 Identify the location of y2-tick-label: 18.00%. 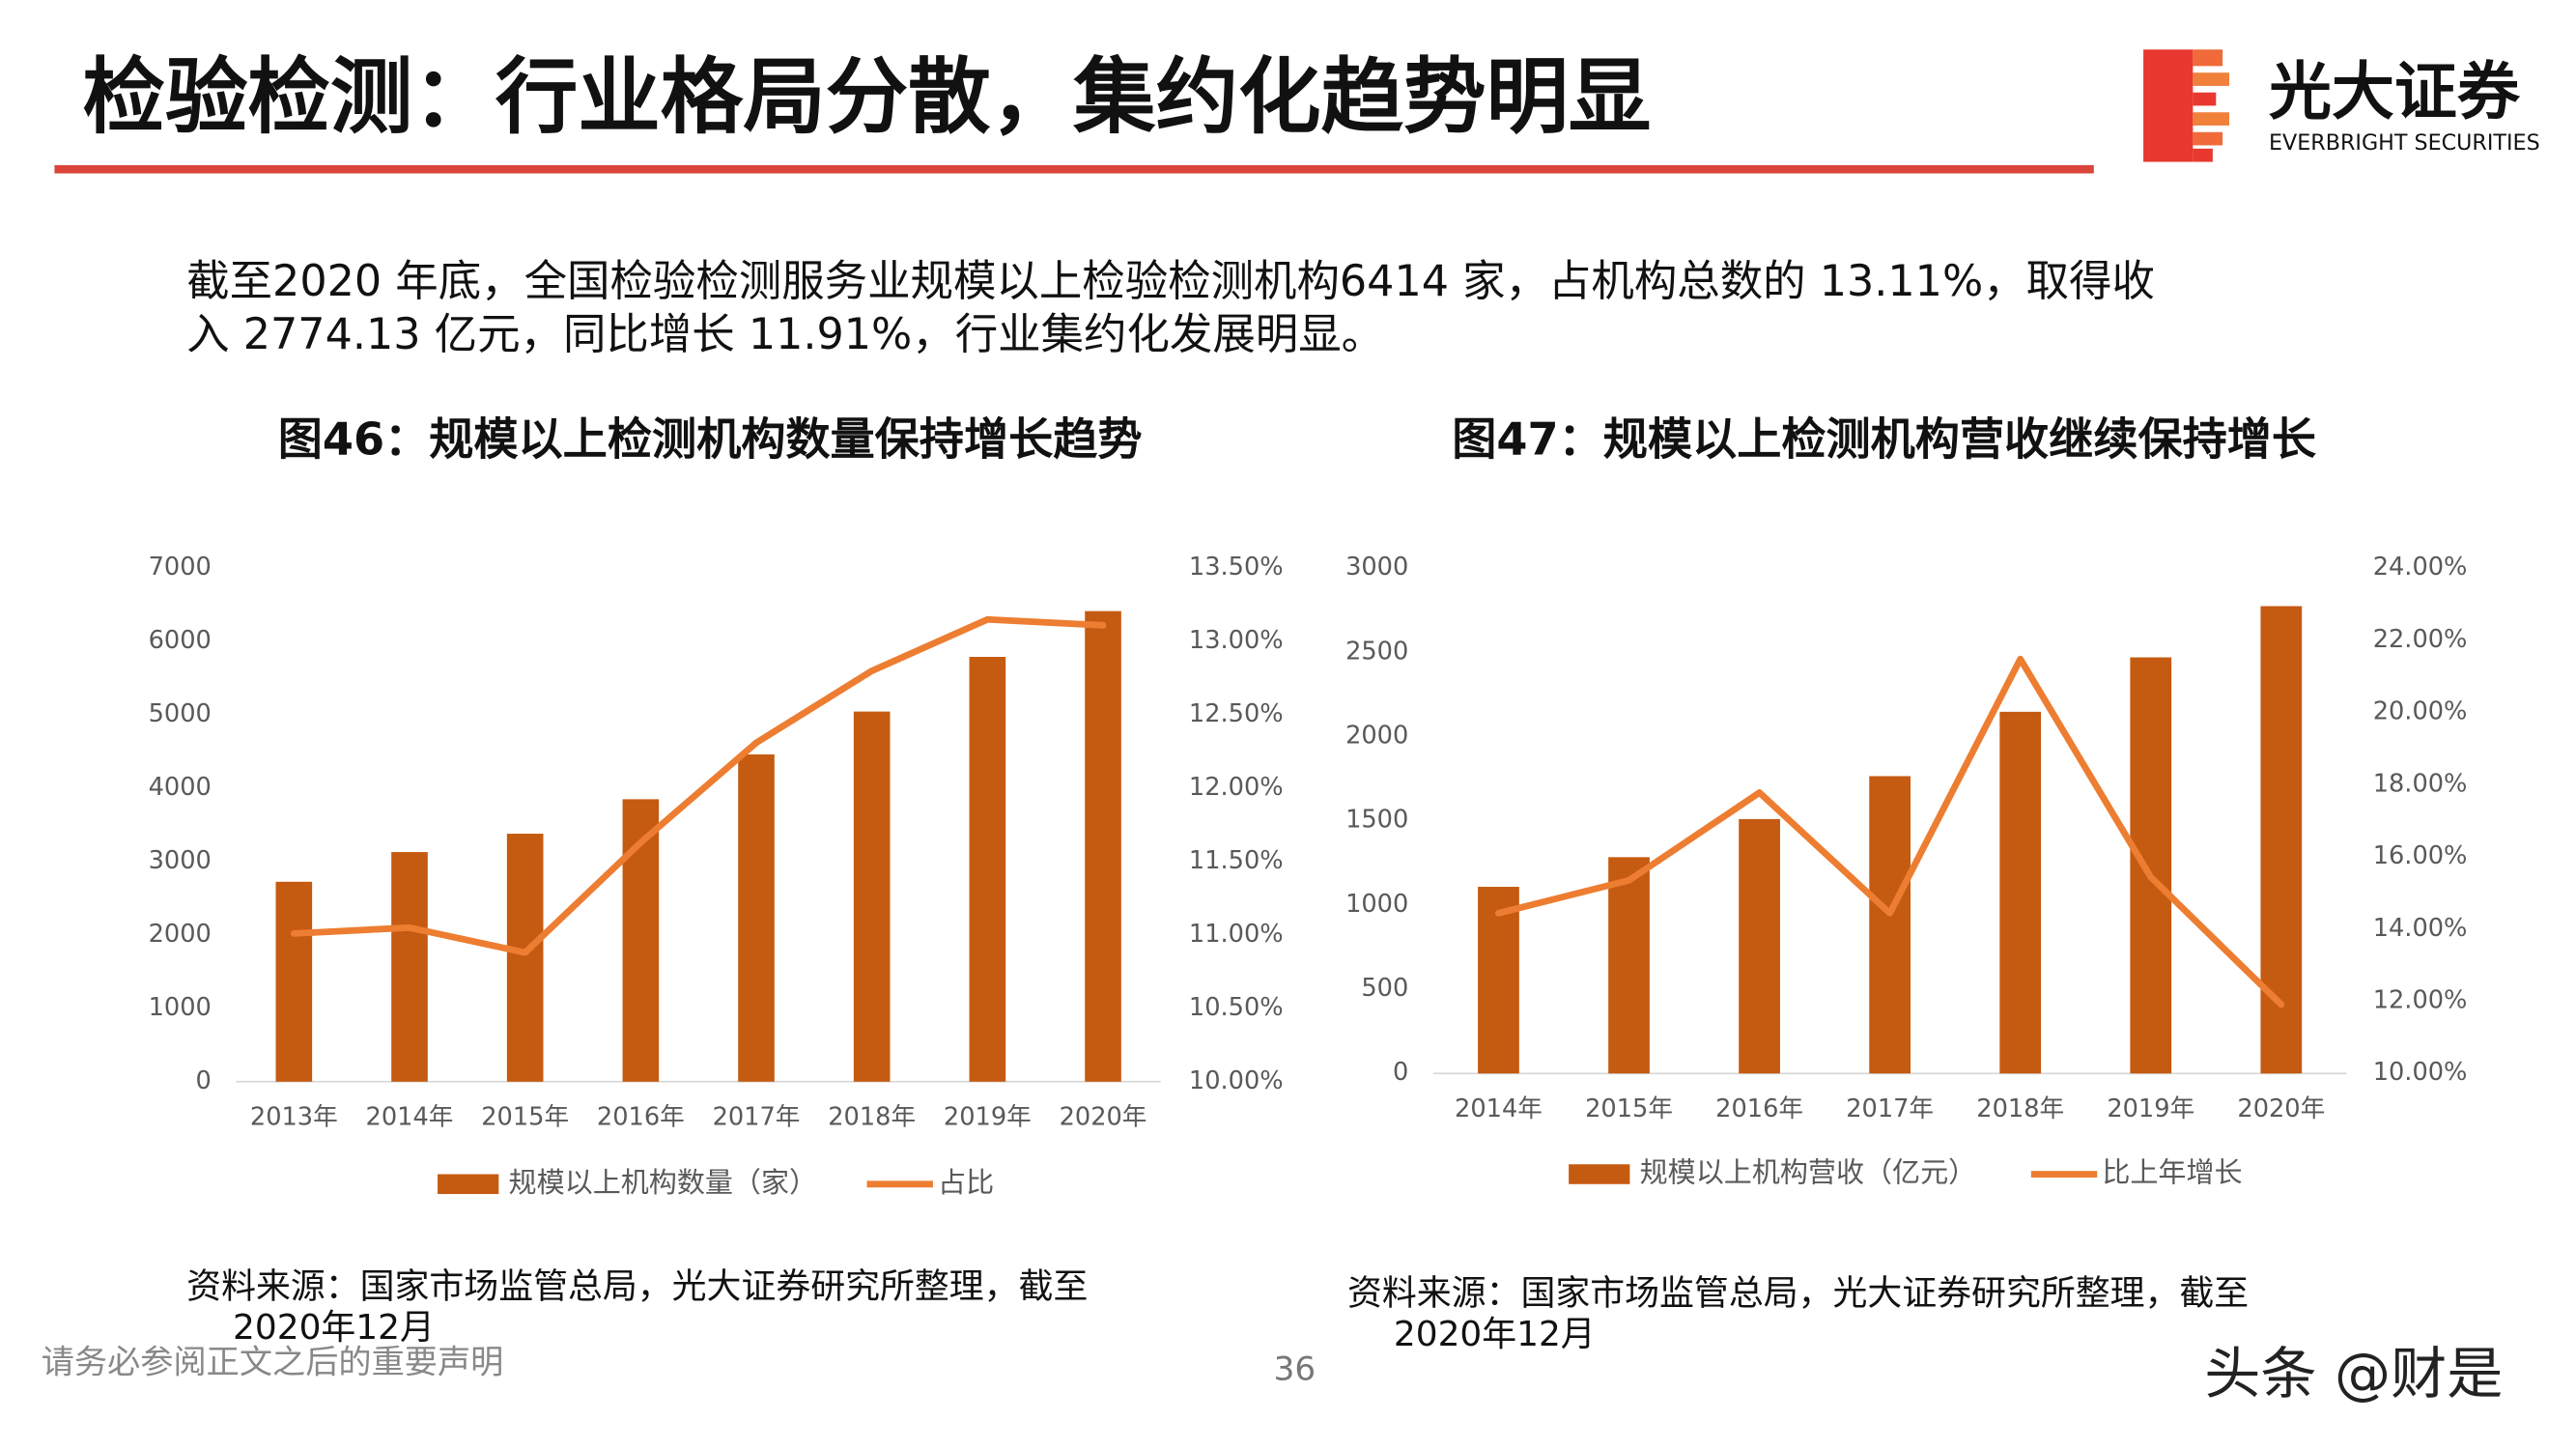
(2420, 783).